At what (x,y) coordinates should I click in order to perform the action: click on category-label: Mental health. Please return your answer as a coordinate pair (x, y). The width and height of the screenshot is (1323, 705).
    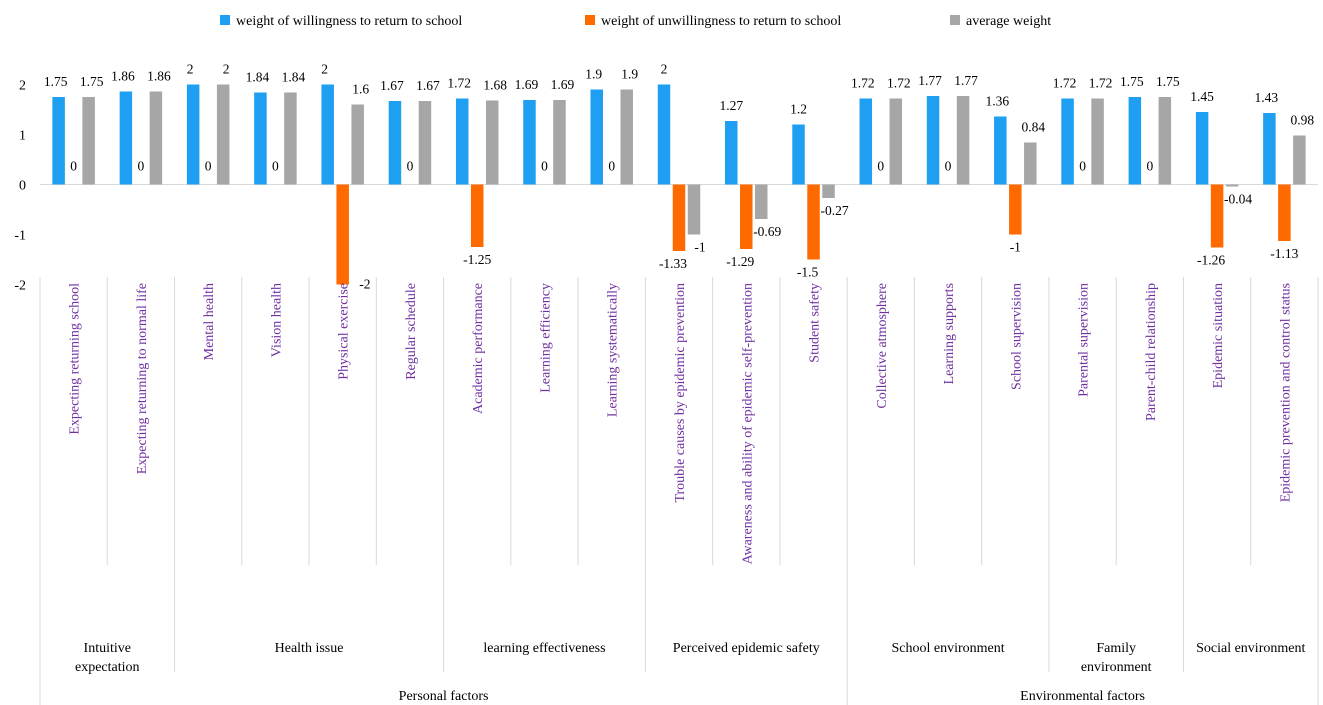
    Looking at the image, I should click on (209, 321).